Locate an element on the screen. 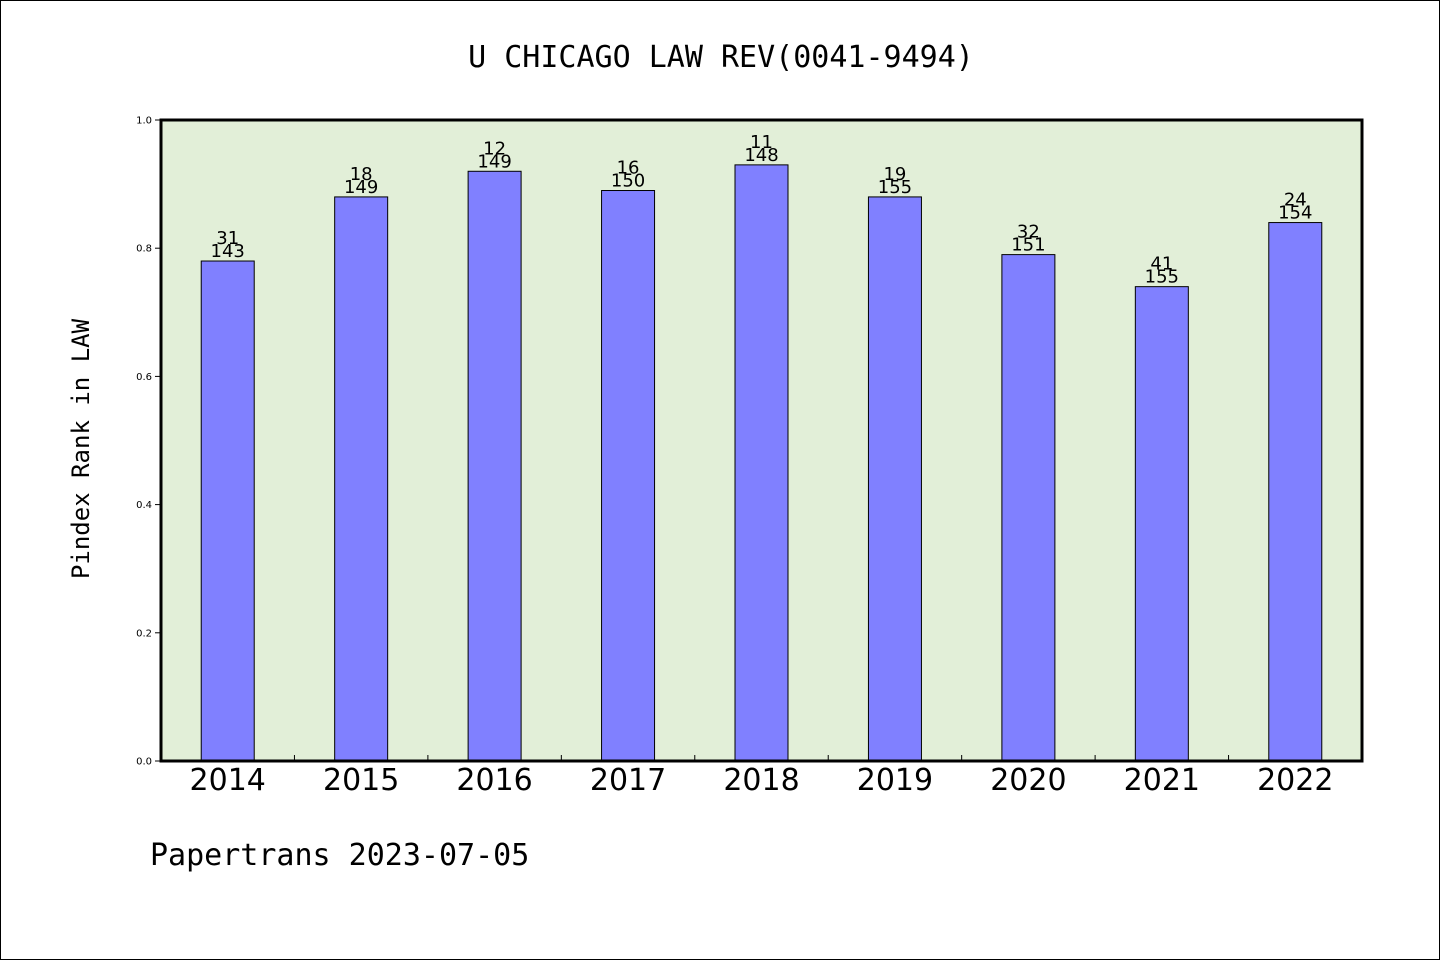 The width and height of the screenshot is (1440, 964). total-label-2015: 149 is located at coordinates (361, 187).